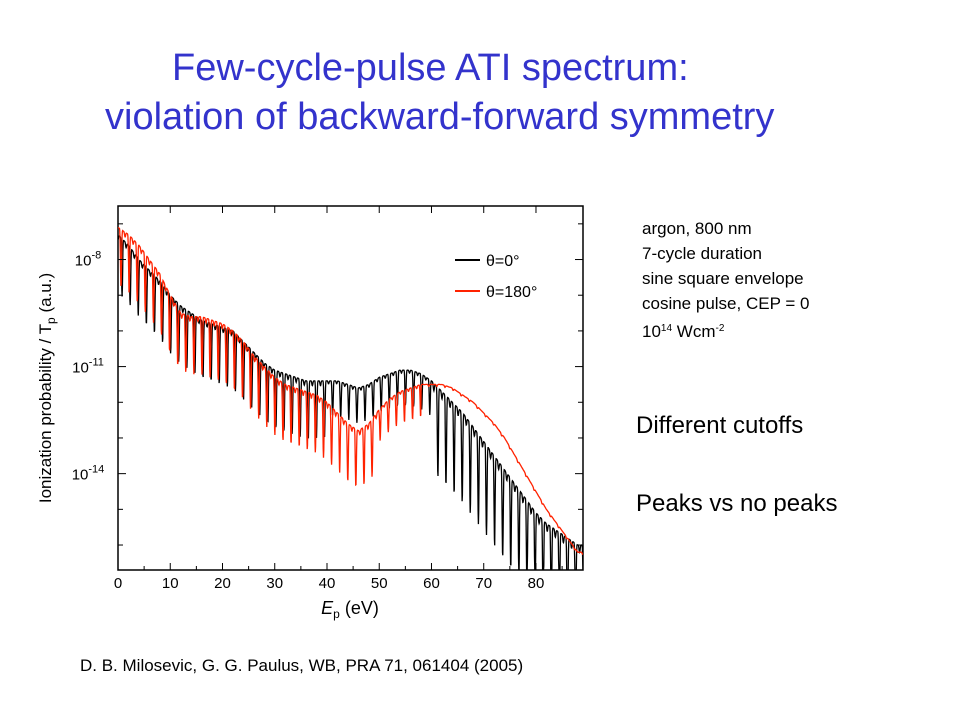  I want to click on x-tick-label-8: 80, so click(536, 583).